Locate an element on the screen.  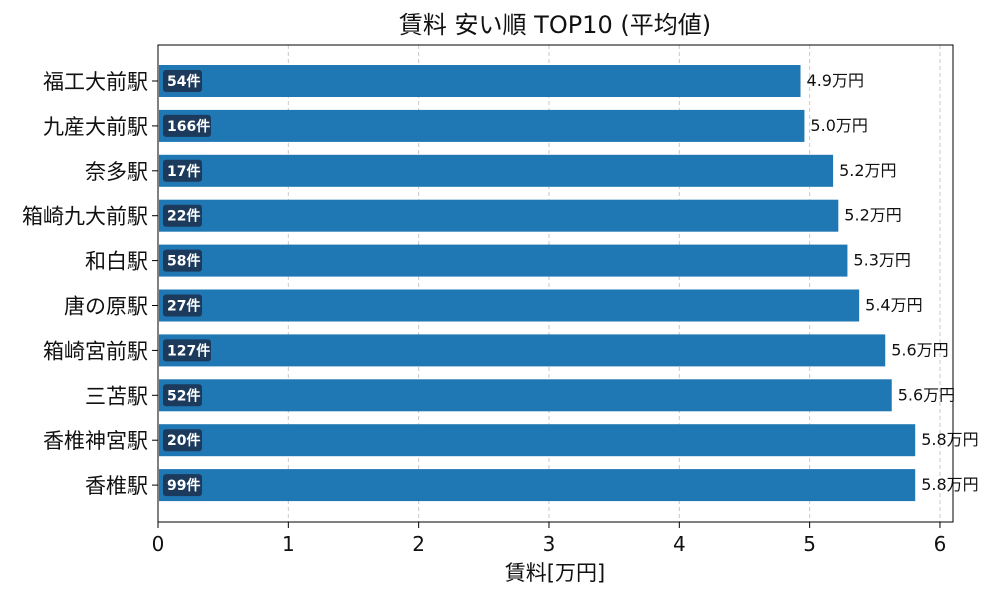
count-label: 54件 is located at coordinates (183, 81).